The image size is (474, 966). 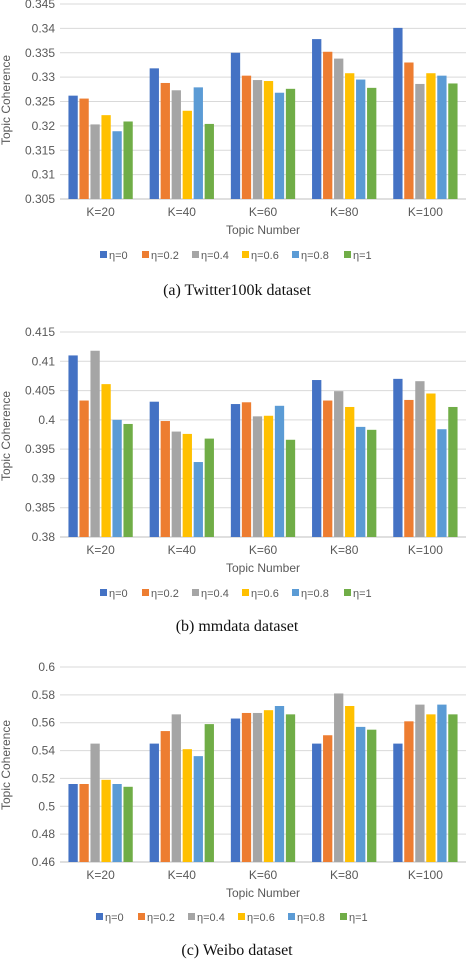 I want to click on y-tick-label: 0.46, so click(x=44, y=862).